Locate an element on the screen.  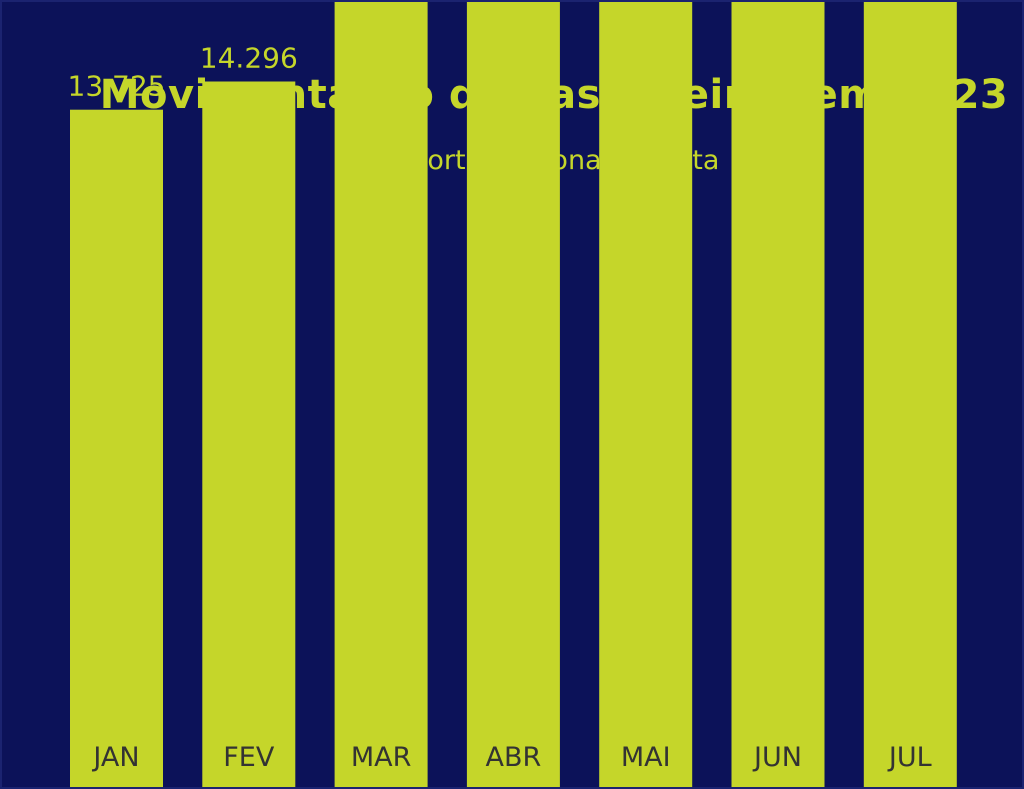
category-label-fev: FEV is located at coordinates (249, 757).